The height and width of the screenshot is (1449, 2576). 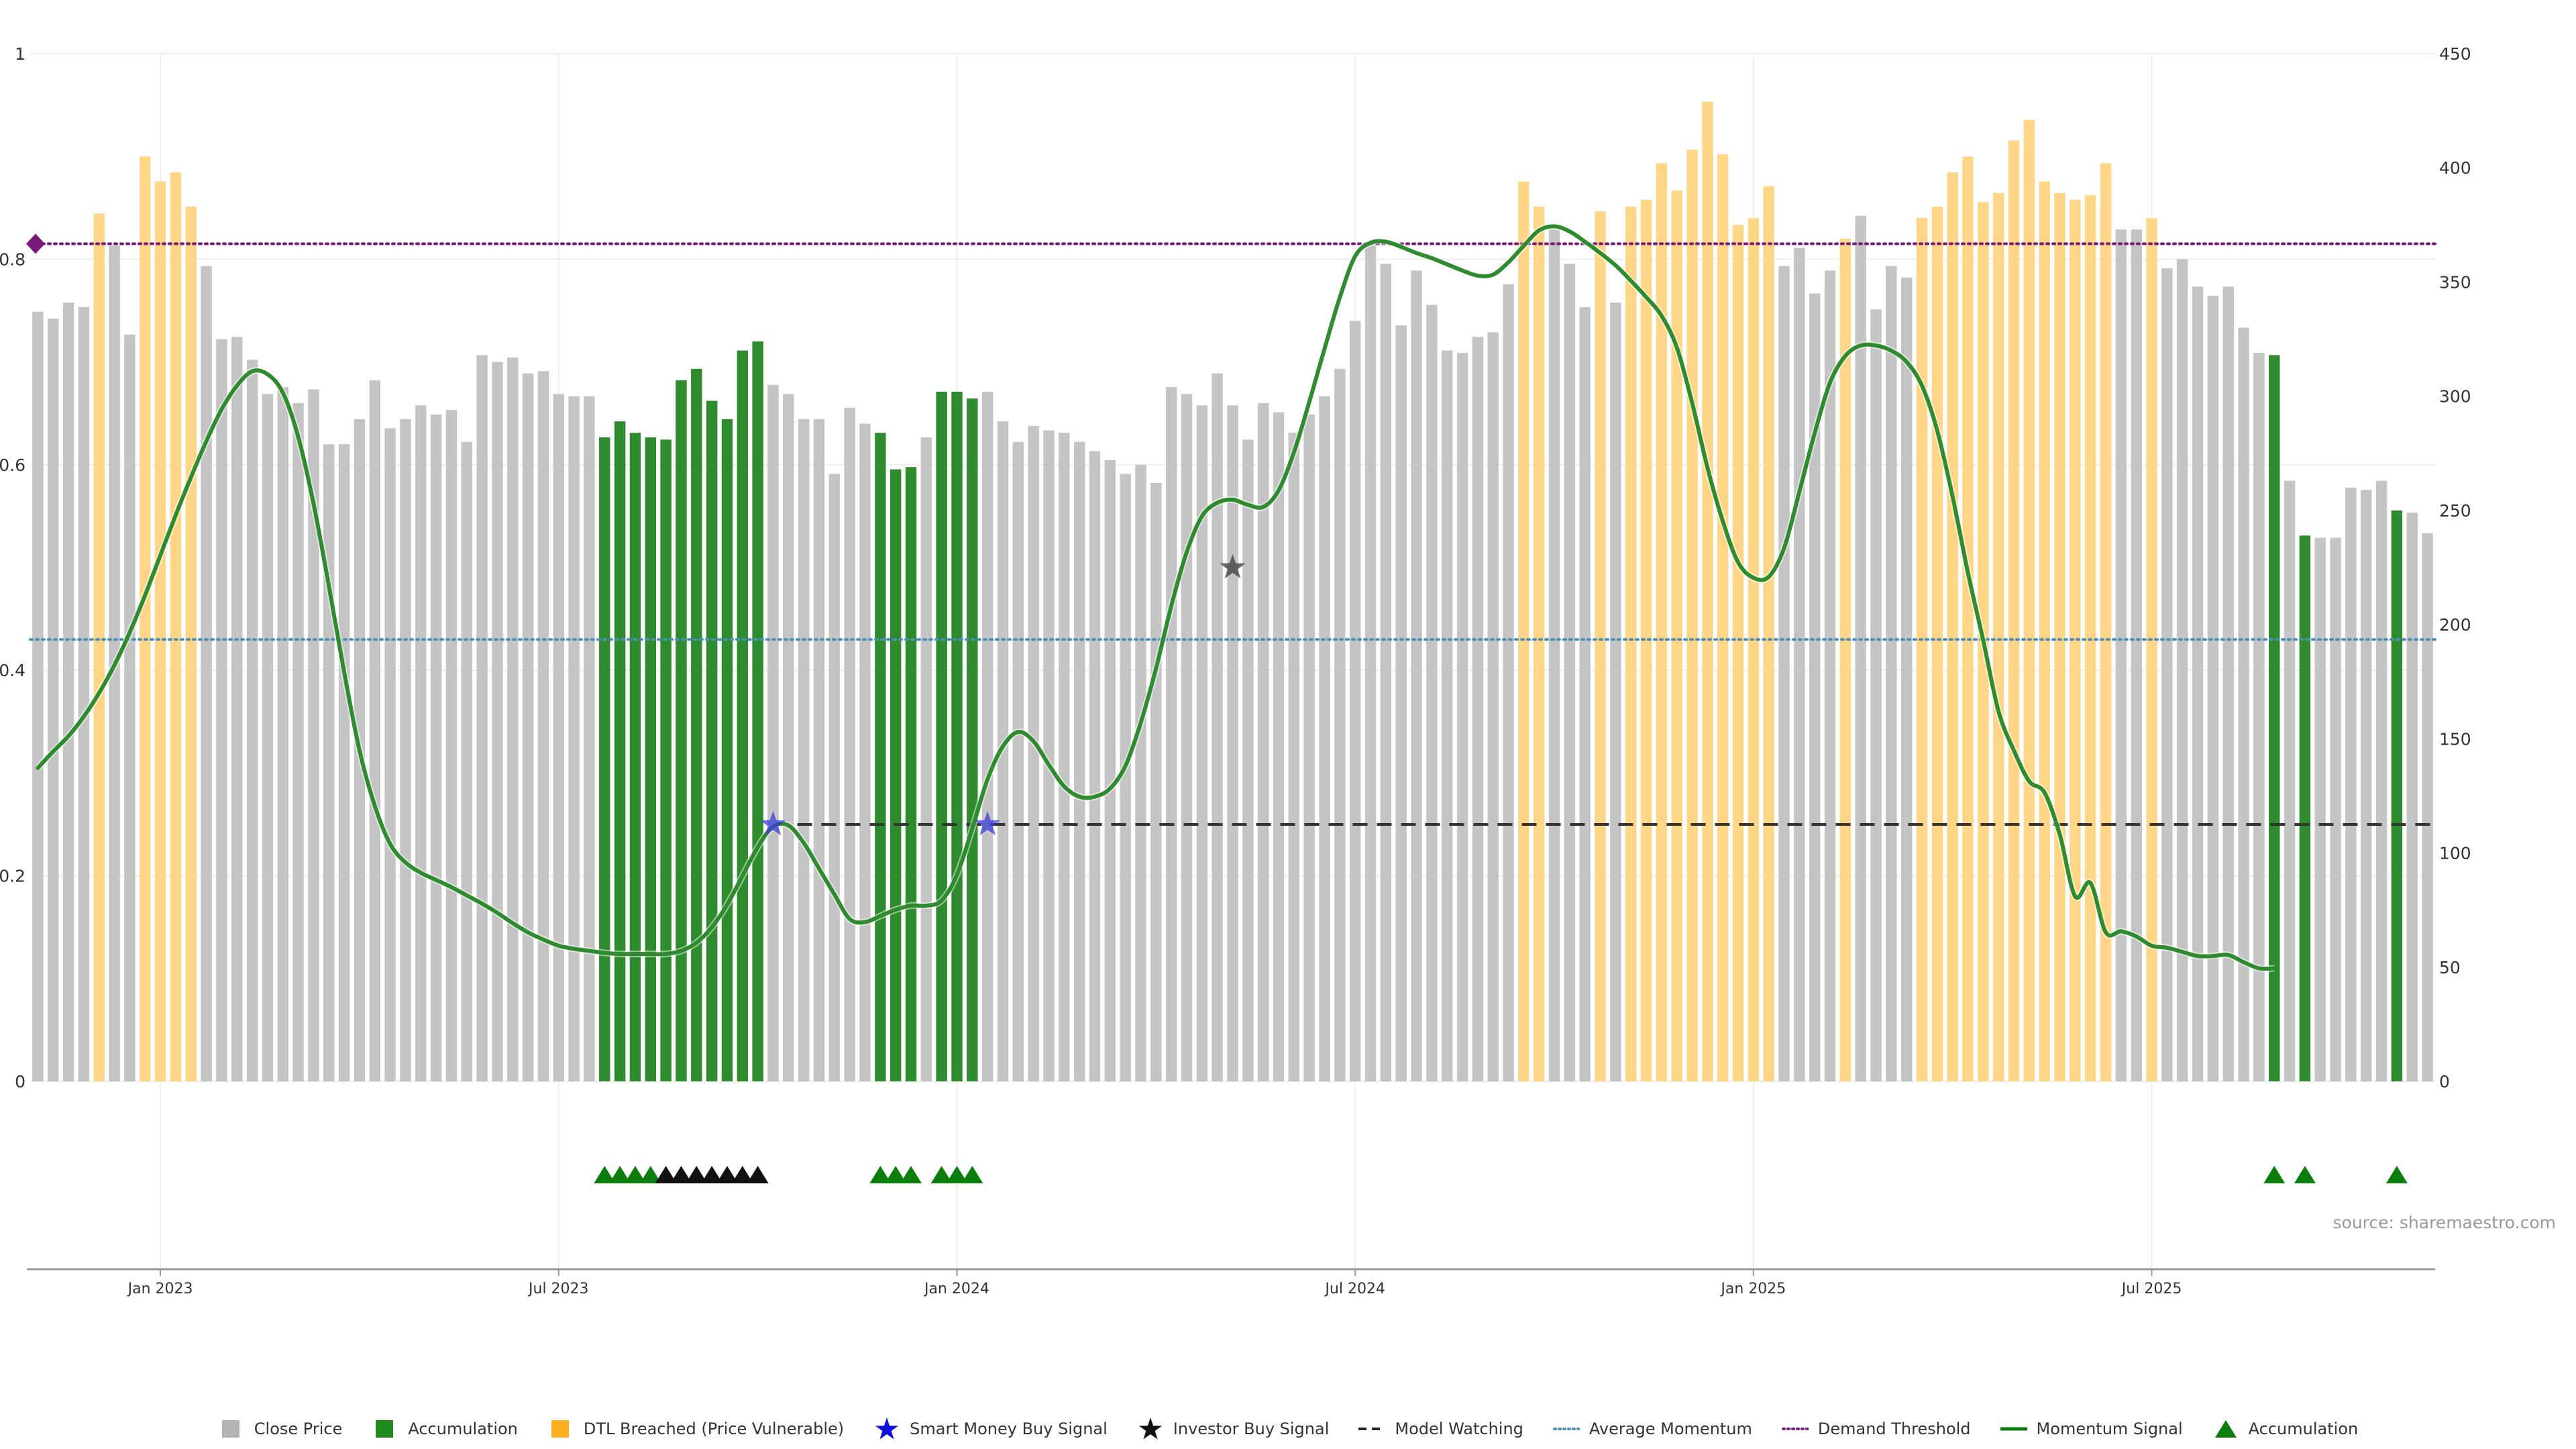 What do you see at coordinates (230, 1429) in the screenshot?
I see `legend-key-square-icon` at bounding box center [230, 1429].